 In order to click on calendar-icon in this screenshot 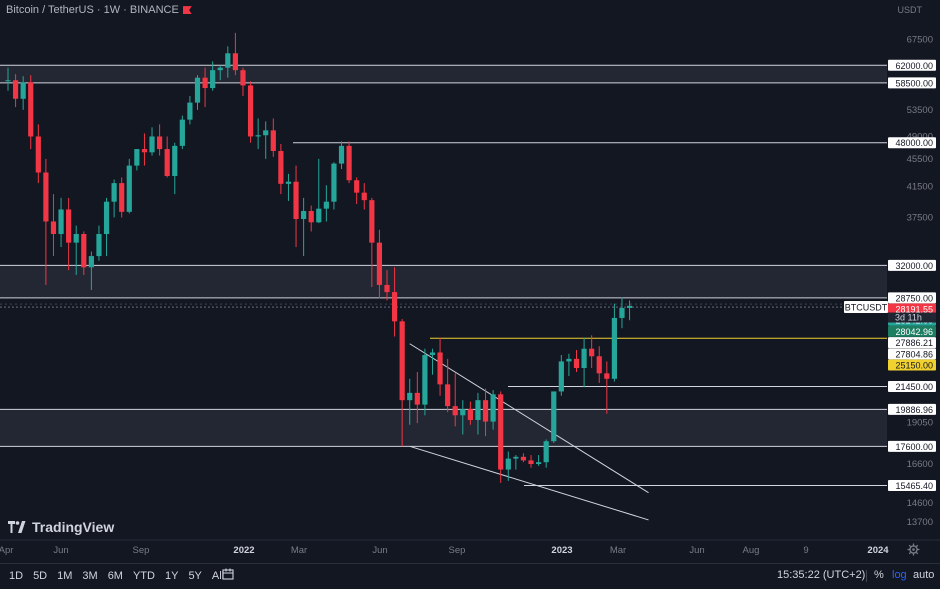, I will do `click(228, 574)`.